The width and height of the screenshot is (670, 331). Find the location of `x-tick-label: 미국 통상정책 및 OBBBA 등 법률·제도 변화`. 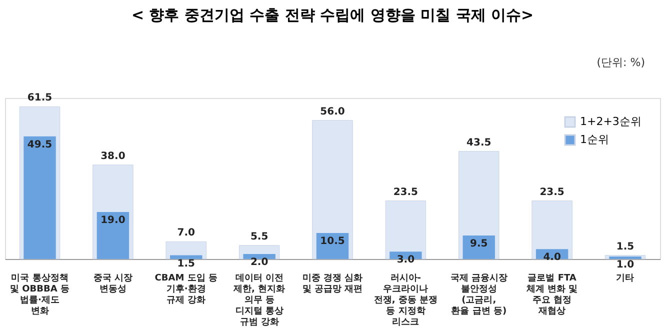

x-tick-label: 미국 통상정책 및 OBBBA 등 법률·제도 변화 is located at coordinates (40, 295).